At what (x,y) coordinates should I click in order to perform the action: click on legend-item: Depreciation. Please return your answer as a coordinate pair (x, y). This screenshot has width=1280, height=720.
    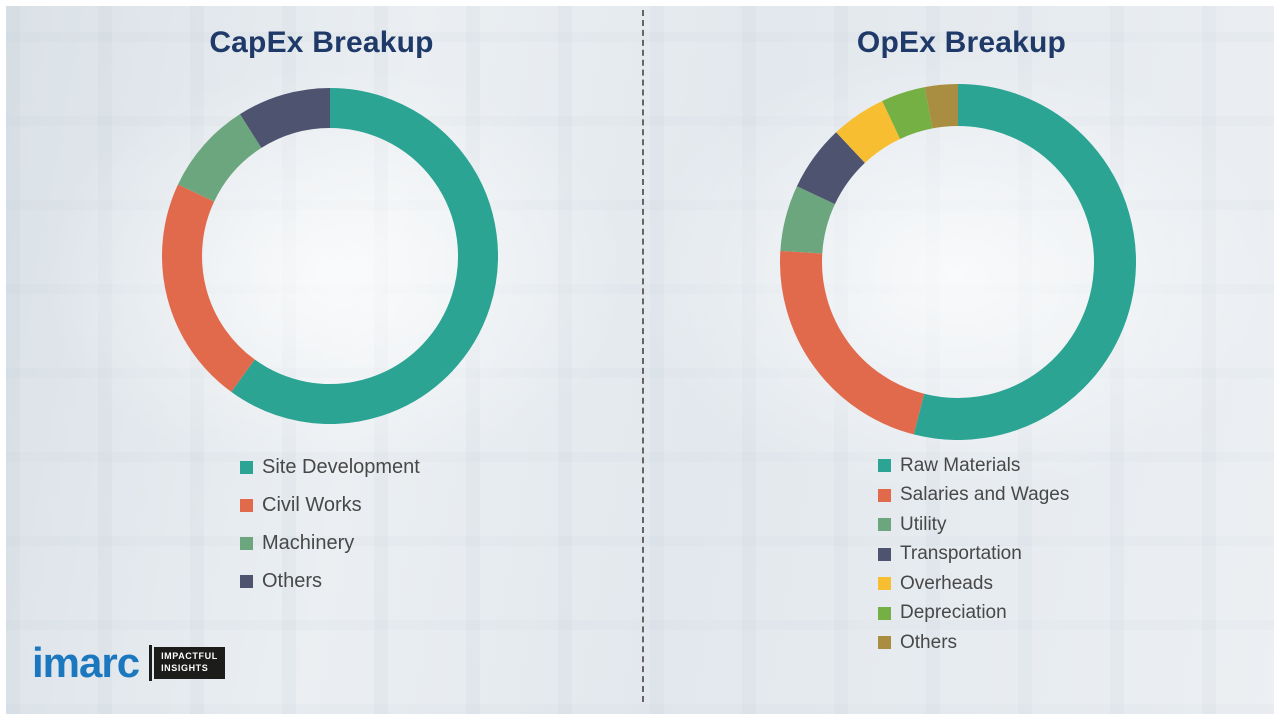
    Looking at the image, I should click on (973, 614).